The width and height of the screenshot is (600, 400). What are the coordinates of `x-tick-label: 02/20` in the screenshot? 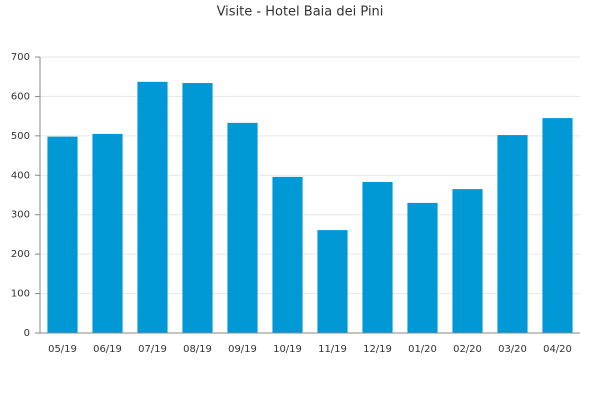 It's located at (467, 349).